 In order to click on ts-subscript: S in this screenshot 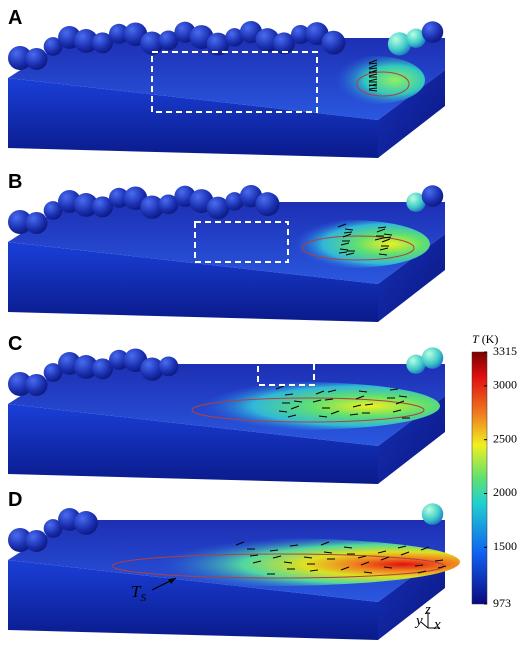, I will do `click(143, 598)`.